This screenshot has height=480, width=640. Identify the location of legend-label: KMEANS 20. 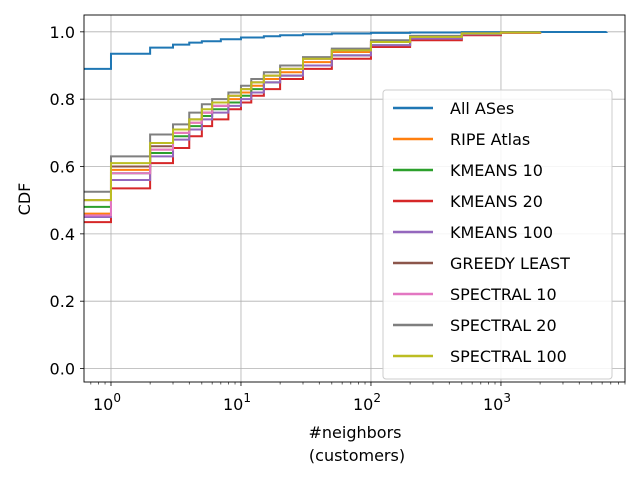
(496, 201).